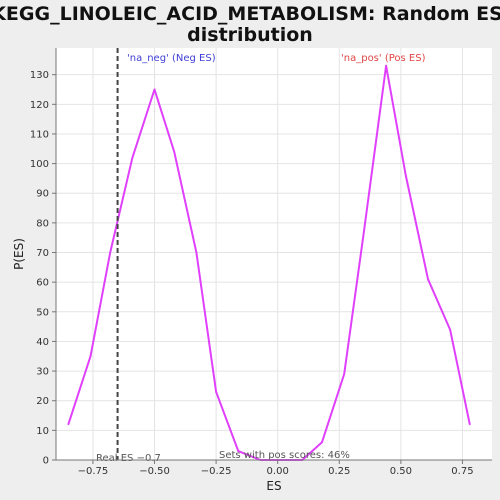 The image size is (500, 500). Describe the element at coordinates (154, 471) in the screenshot. I see `x-tick-label-1: −0.50` at that location.